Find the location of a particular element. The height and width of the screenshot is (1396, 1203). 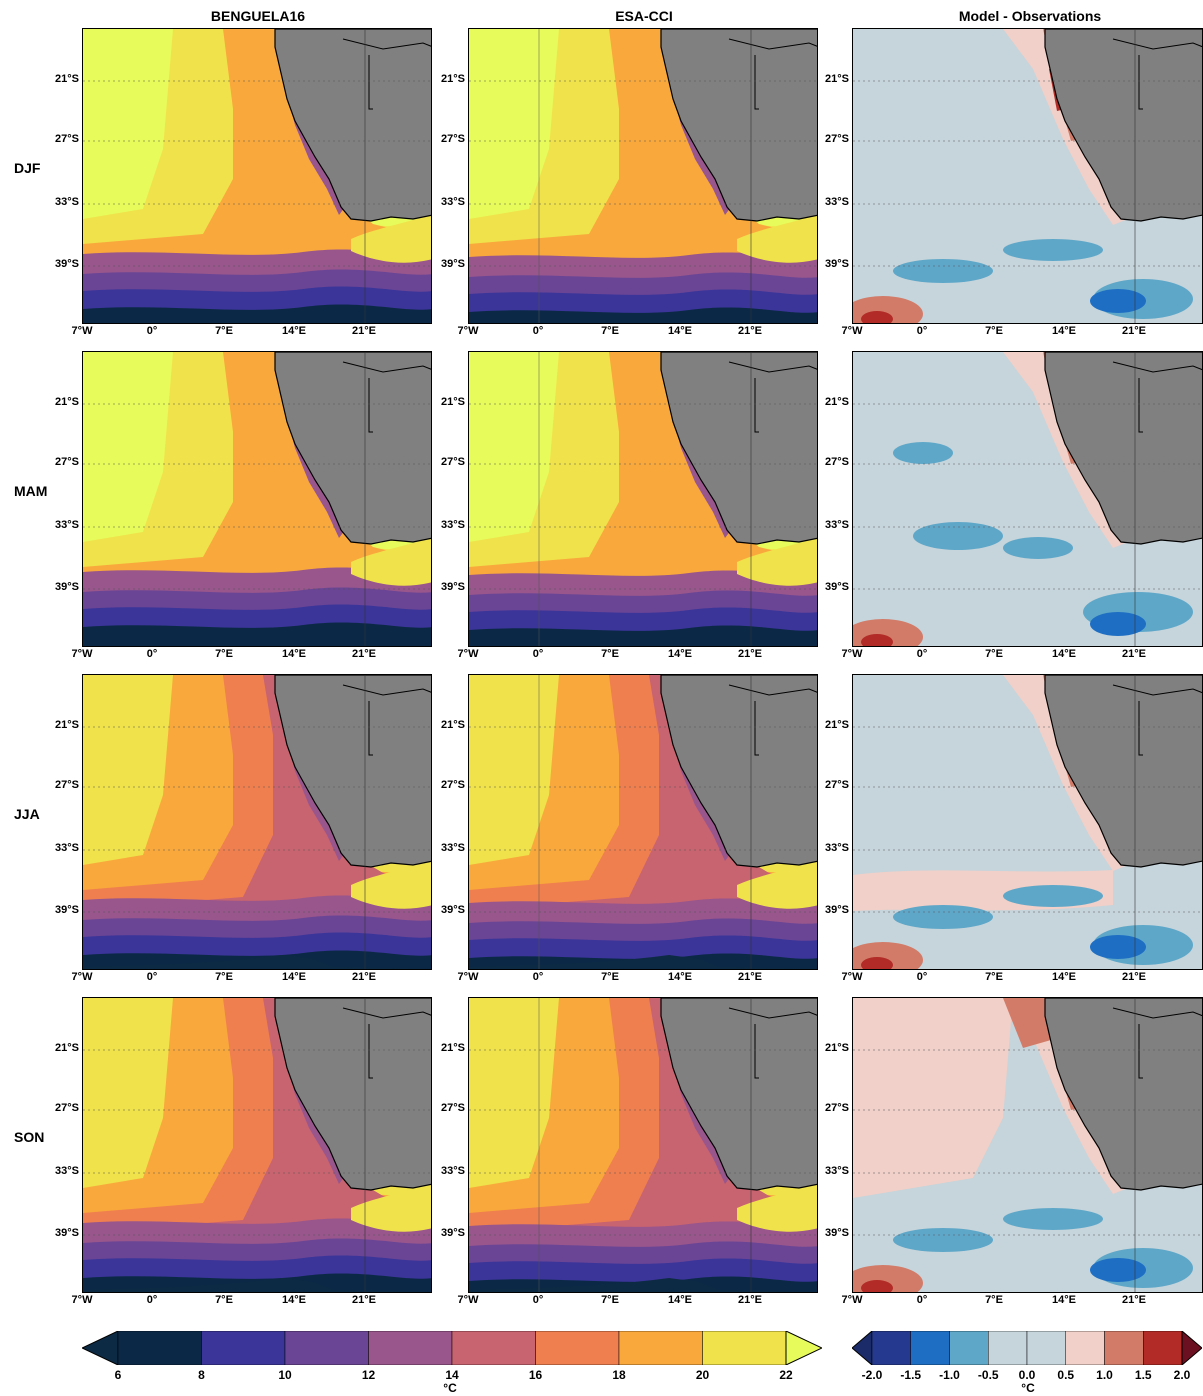

colorbar-tick-label: 16 is located at coordinates (535, 1375).